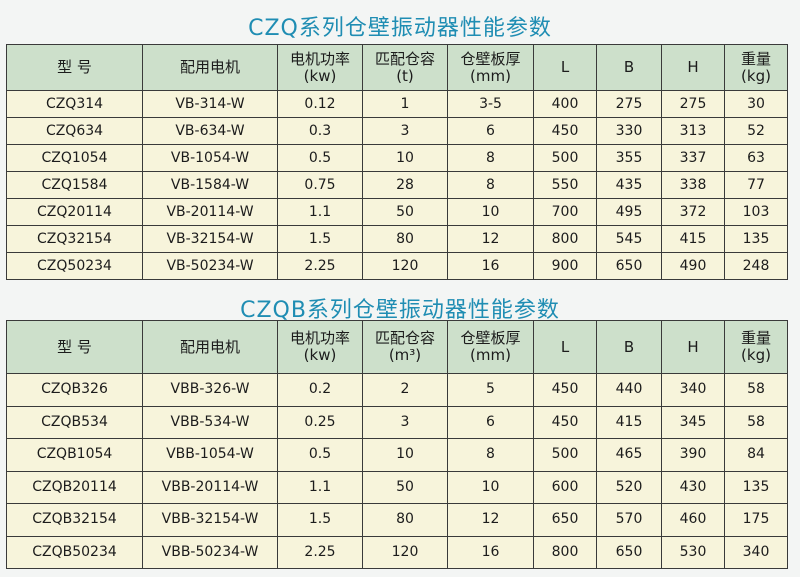 This screenshot has width=800, height=577. Describe the element at coordinates (210, 158) in the screenshot. I see `table-cell: VB-1054-W` at that location.